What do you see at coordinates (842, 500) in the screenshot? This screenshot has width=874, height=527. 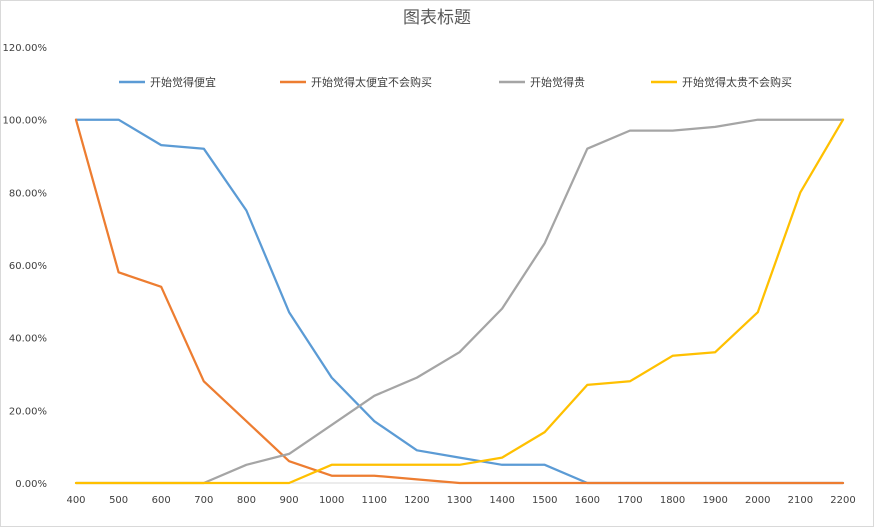 I see `x-tick-label: 2200` at bounding box center [842, 500].